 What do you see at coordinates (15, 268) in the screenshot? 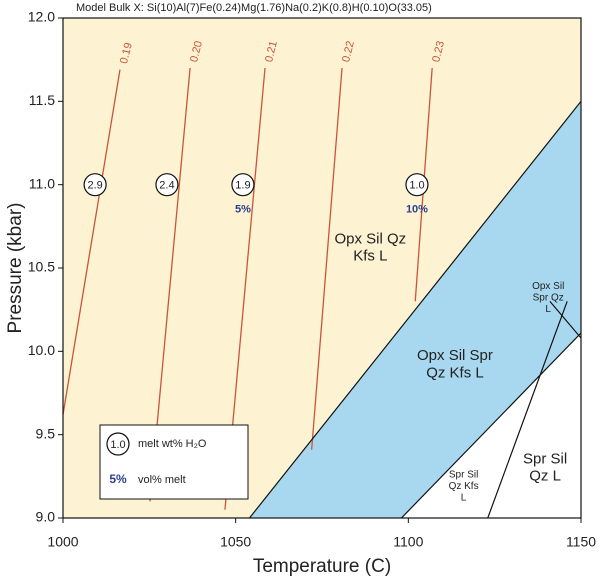
I see `y-axis-label: Pressure (kbar)` at bounding box center [15, 268].